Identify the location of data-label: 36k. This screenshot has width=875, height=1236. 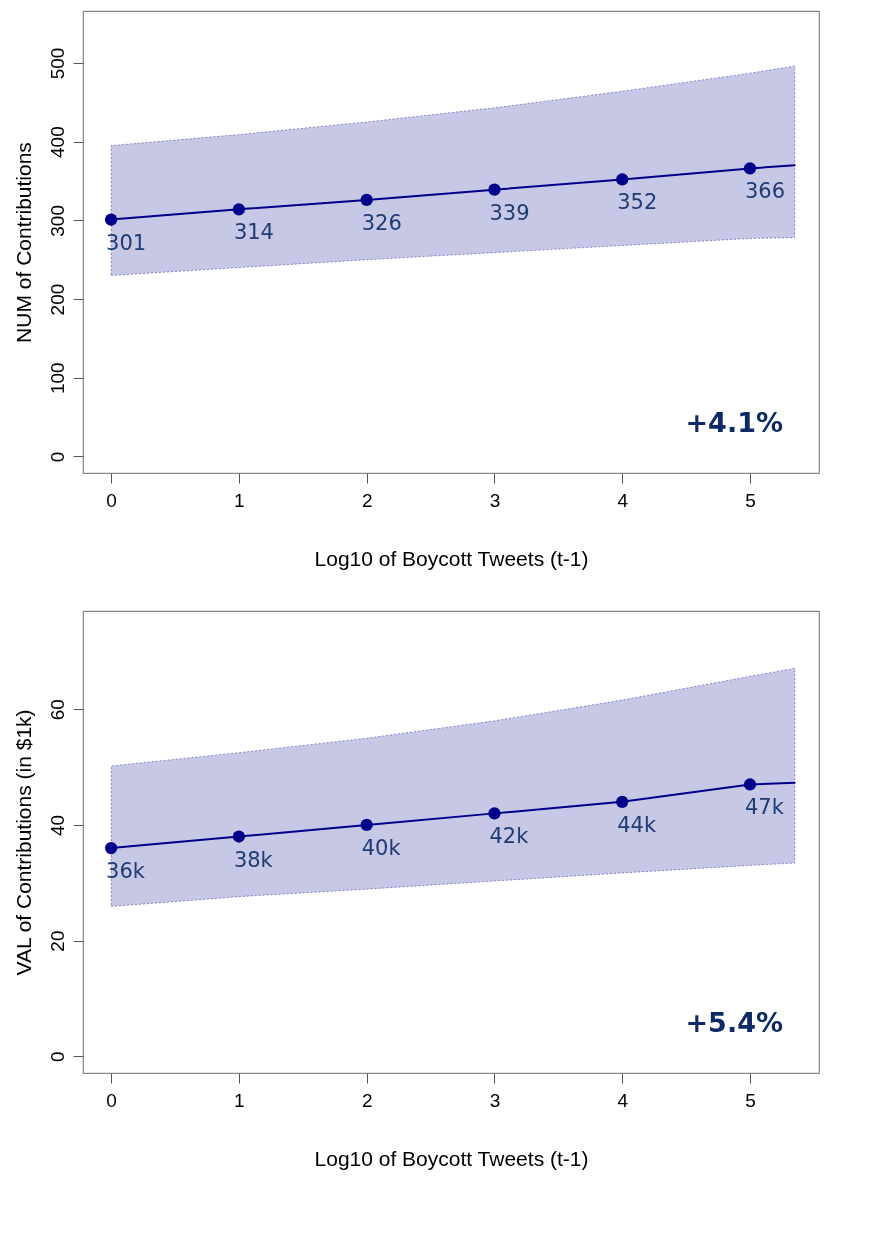
(126, 871).